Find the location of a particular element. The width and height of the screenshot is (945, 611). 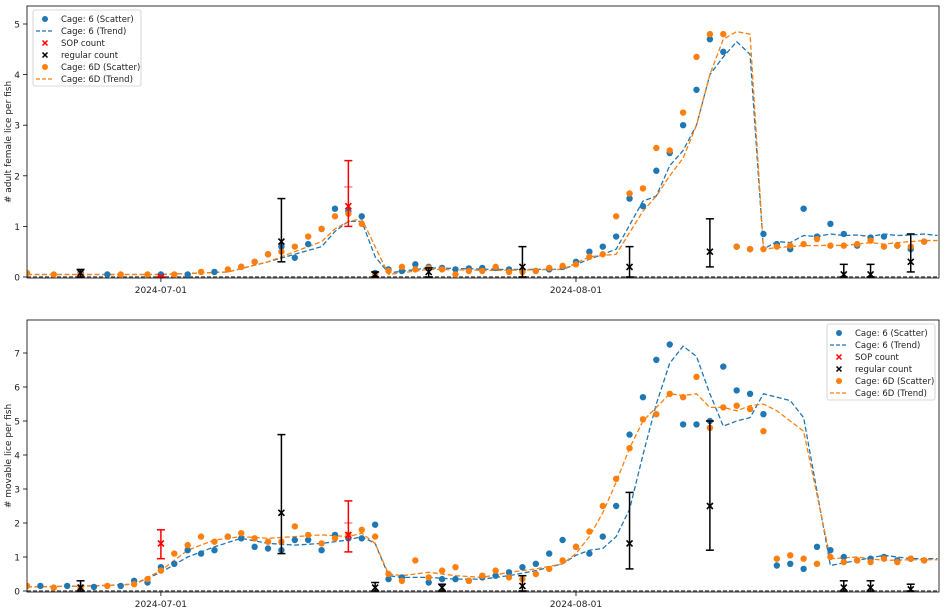

legend-box is located at coordinates (881, 362).